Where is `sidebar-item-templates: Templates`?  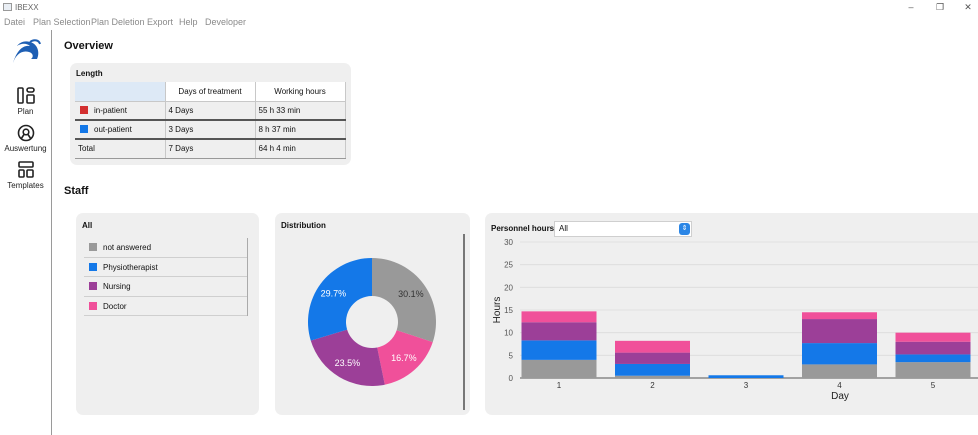
sidebar-item-templates: Templates is located at coordinates (25, 175).